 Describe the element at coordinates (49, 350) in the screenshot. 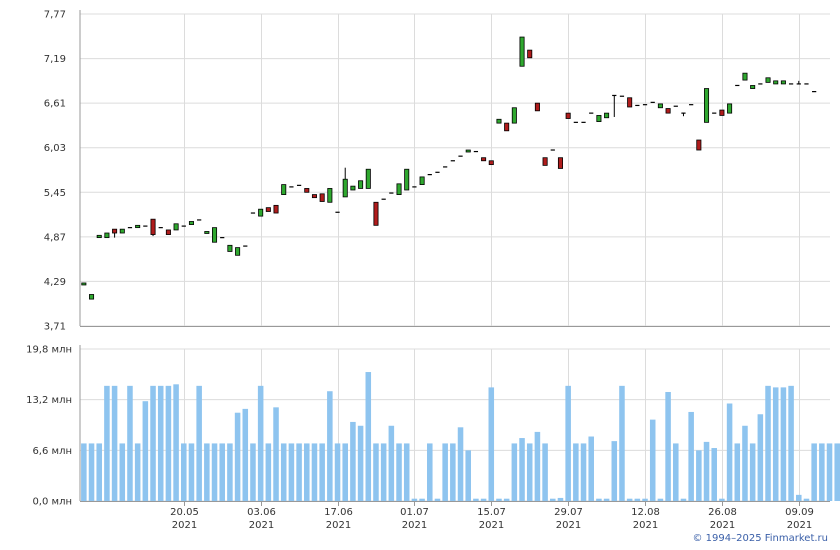

I see `volume-tick-label: 19,8 млн` at that location.